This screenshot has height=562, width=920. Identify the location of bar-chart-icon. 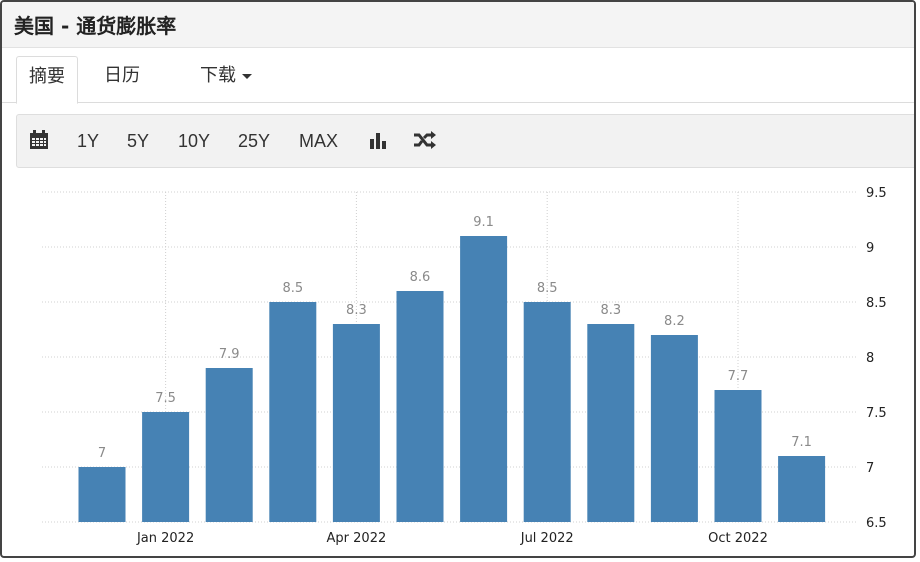
(379, 142).